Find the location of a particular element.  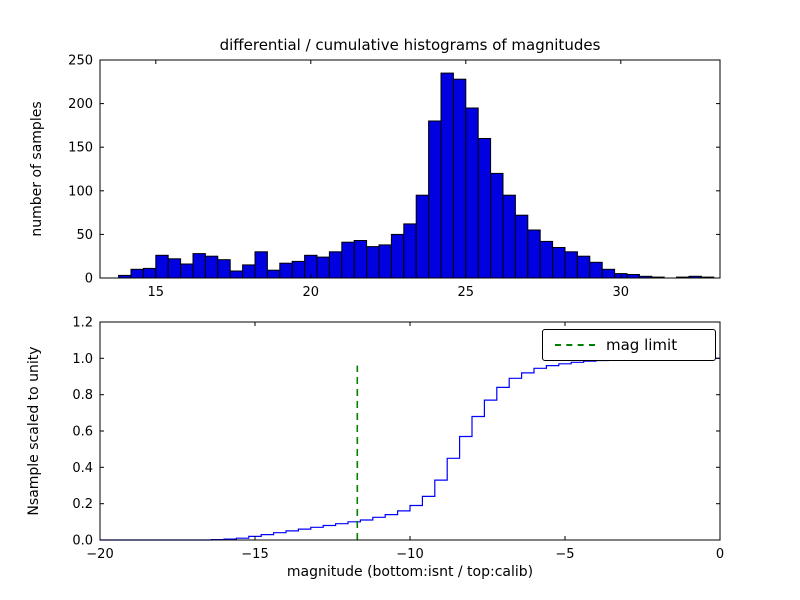

x-tick-label: 25 is located at coordinates (466, 292).